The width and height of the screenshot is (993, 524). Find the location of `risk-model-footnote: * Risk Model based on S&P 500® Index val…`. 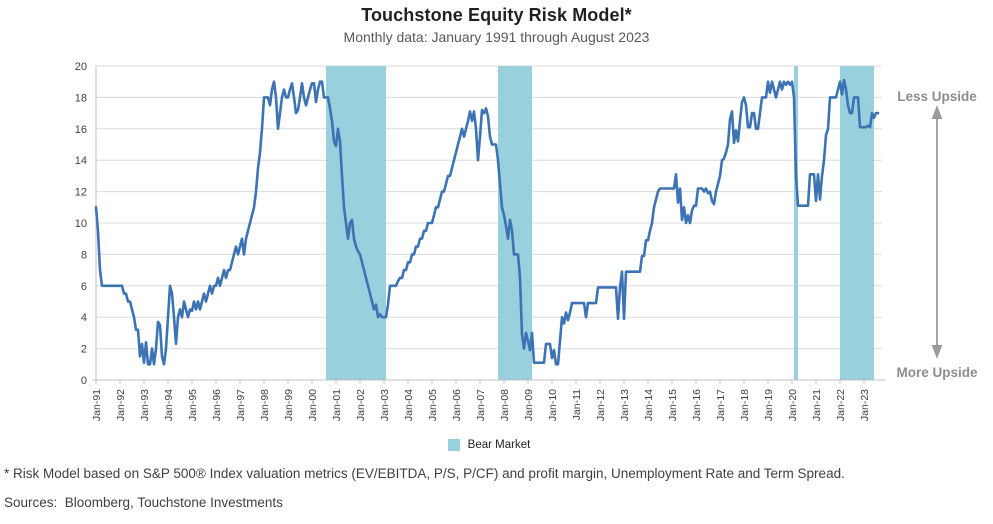

risk-model-footnote: * Risk Model based on S&P 500® Index val… is located at coordinates (424, 473).